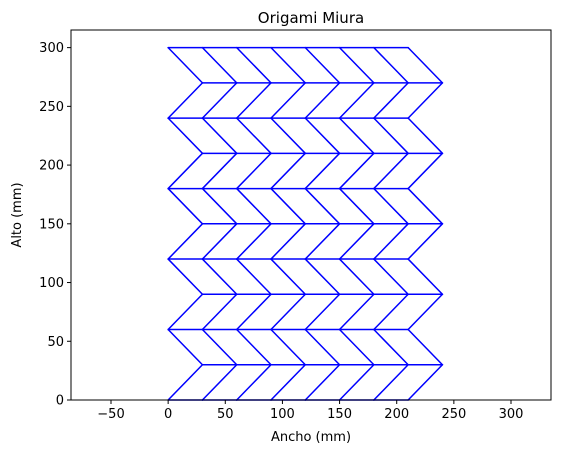 This screenshot has width=571, height=453. What do you see at coordinates (453, 414) in the screenshot?
I see `x-tick-label: 250` at bounding box center [453, 414].